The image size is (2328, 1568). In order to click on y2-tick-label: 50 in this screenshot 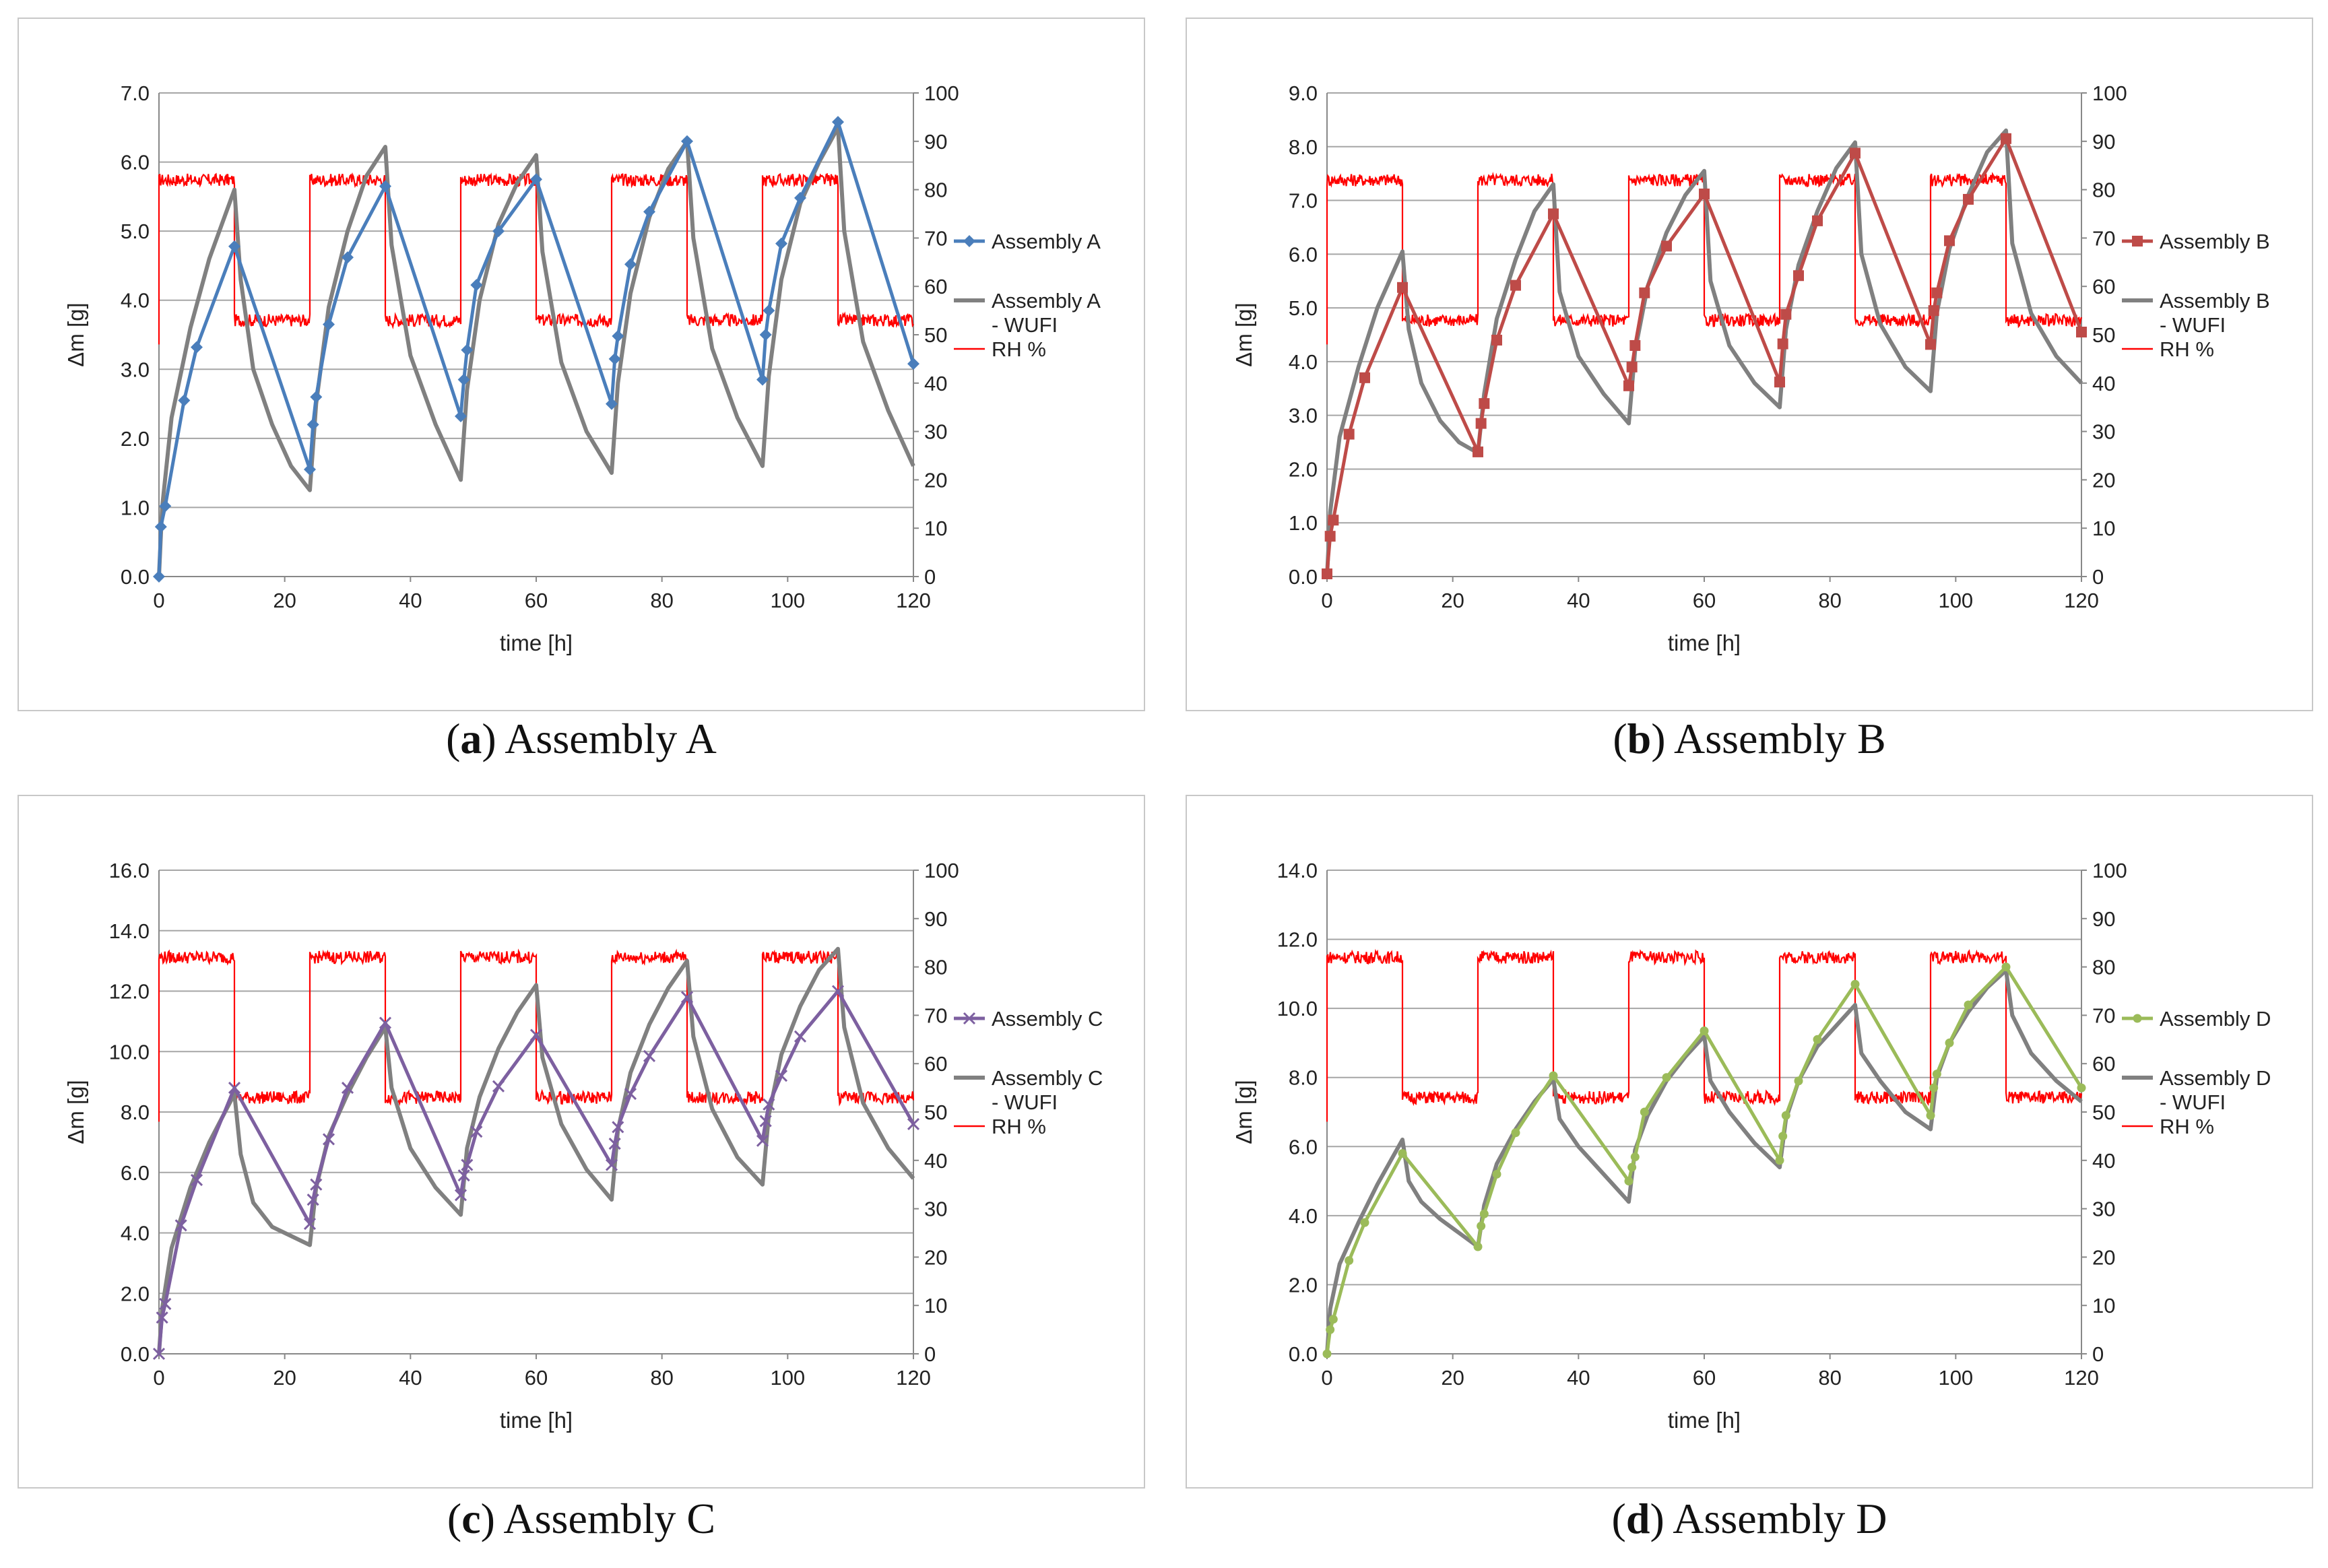, I will do `click(2103, 1112)`.